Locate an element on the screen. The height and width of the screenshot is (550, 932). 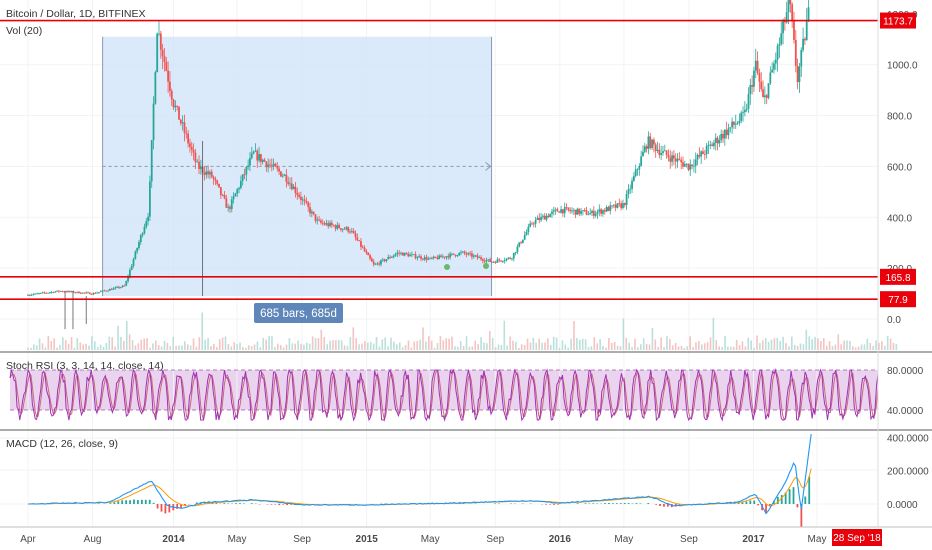
level-tag: 1173.7 is located at coordinates (898, 20).